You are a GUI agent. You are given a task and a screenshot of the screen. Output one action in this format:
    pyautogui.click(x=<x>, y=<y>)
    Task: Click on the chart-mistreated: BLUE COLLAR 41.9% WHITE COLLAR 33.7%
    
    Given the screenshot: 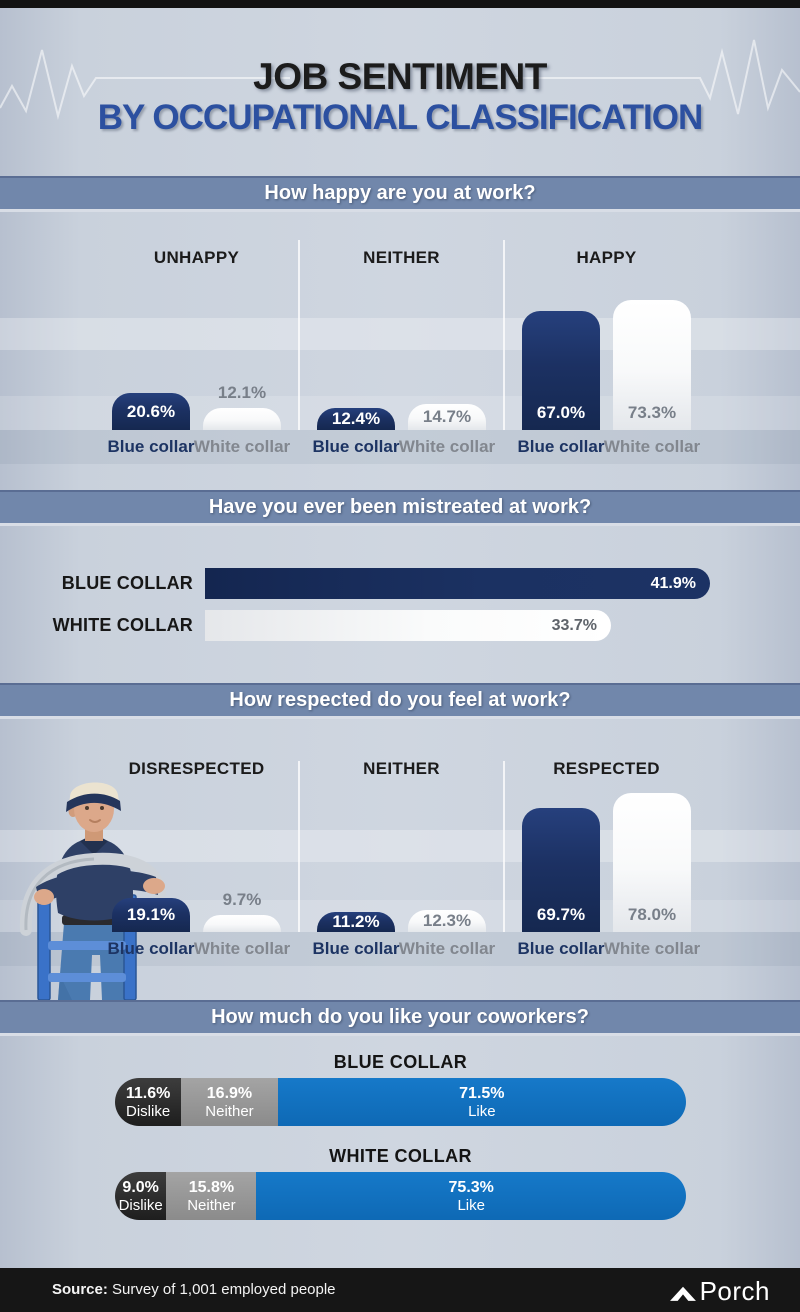 What is the action you would take?
    pyautogui.click(x=400, y=604)
    